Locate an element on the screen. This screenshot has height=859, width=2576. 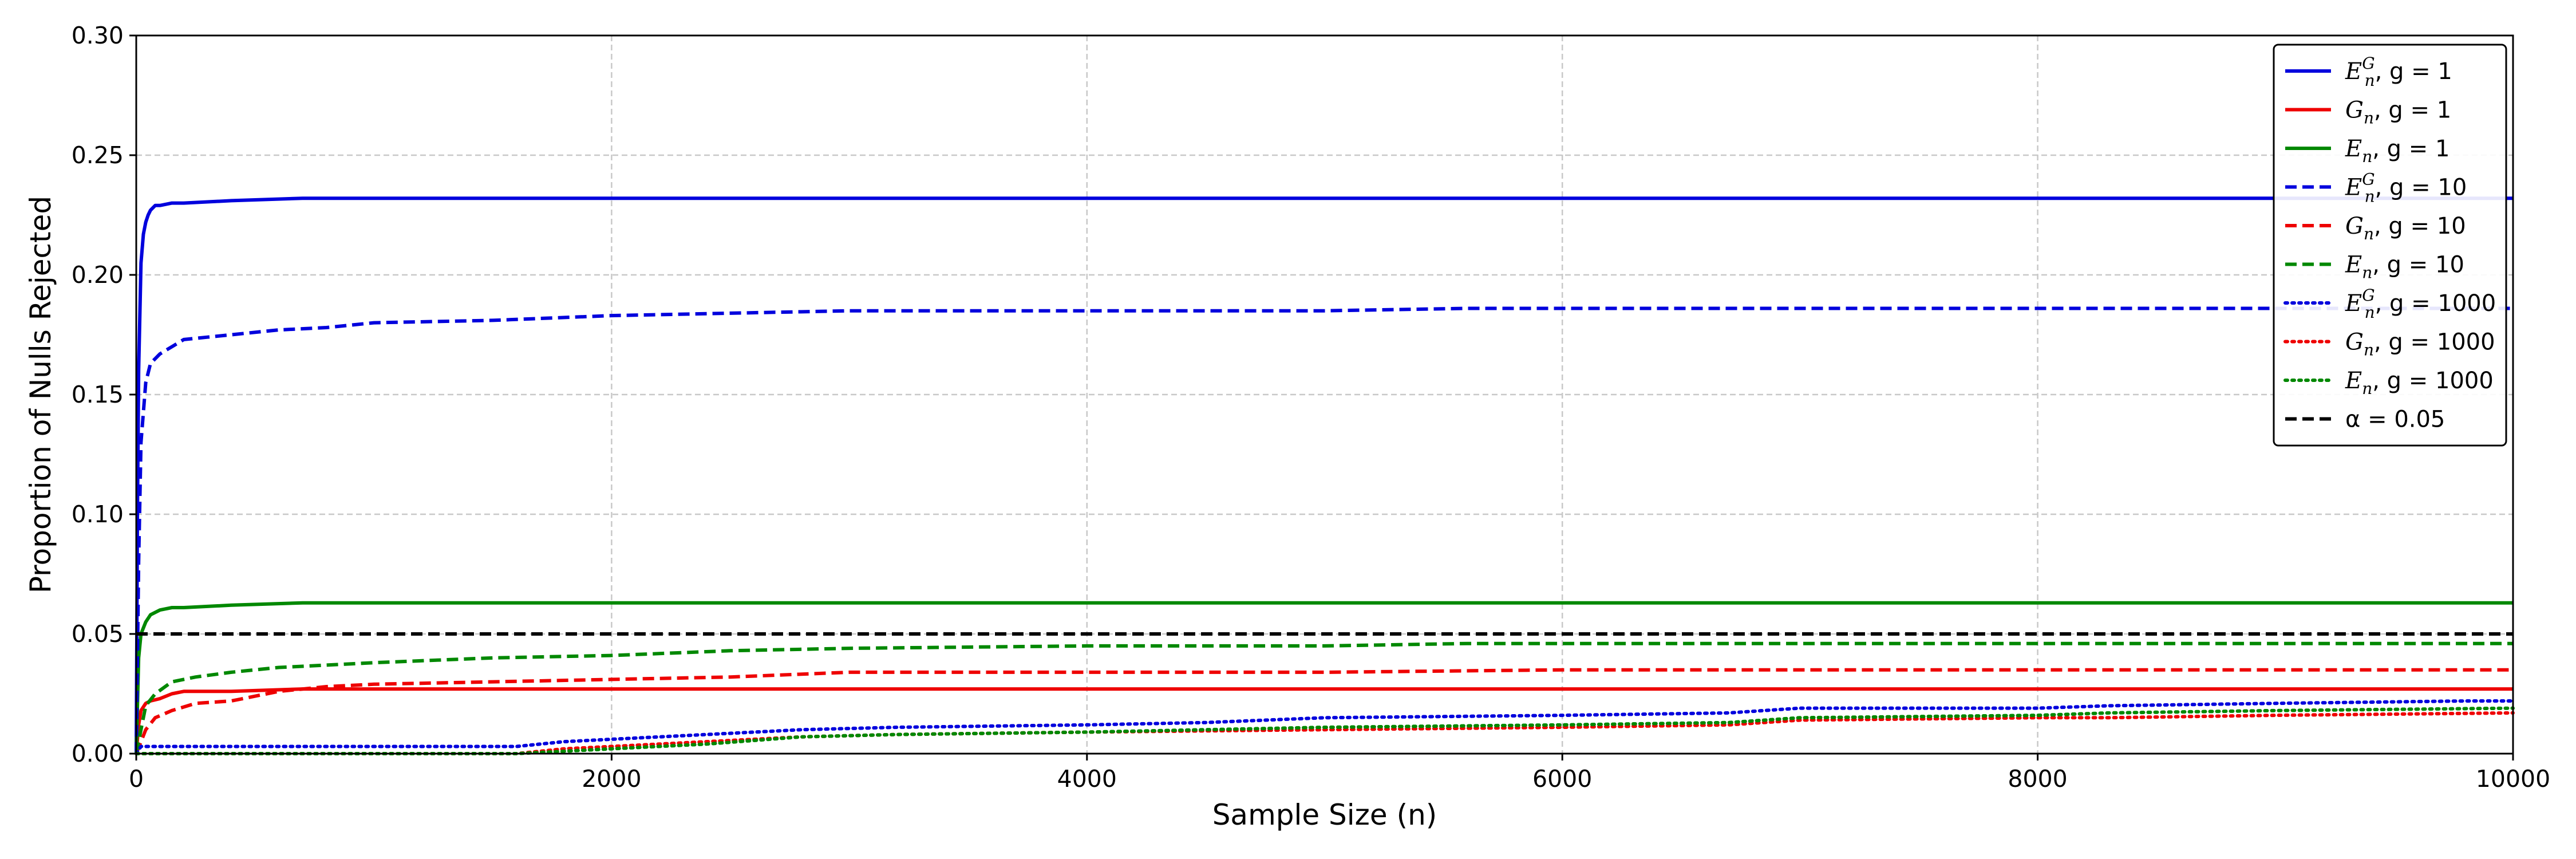
legend-label: EG n, g = 1 is located at coordinates (2398, 72).